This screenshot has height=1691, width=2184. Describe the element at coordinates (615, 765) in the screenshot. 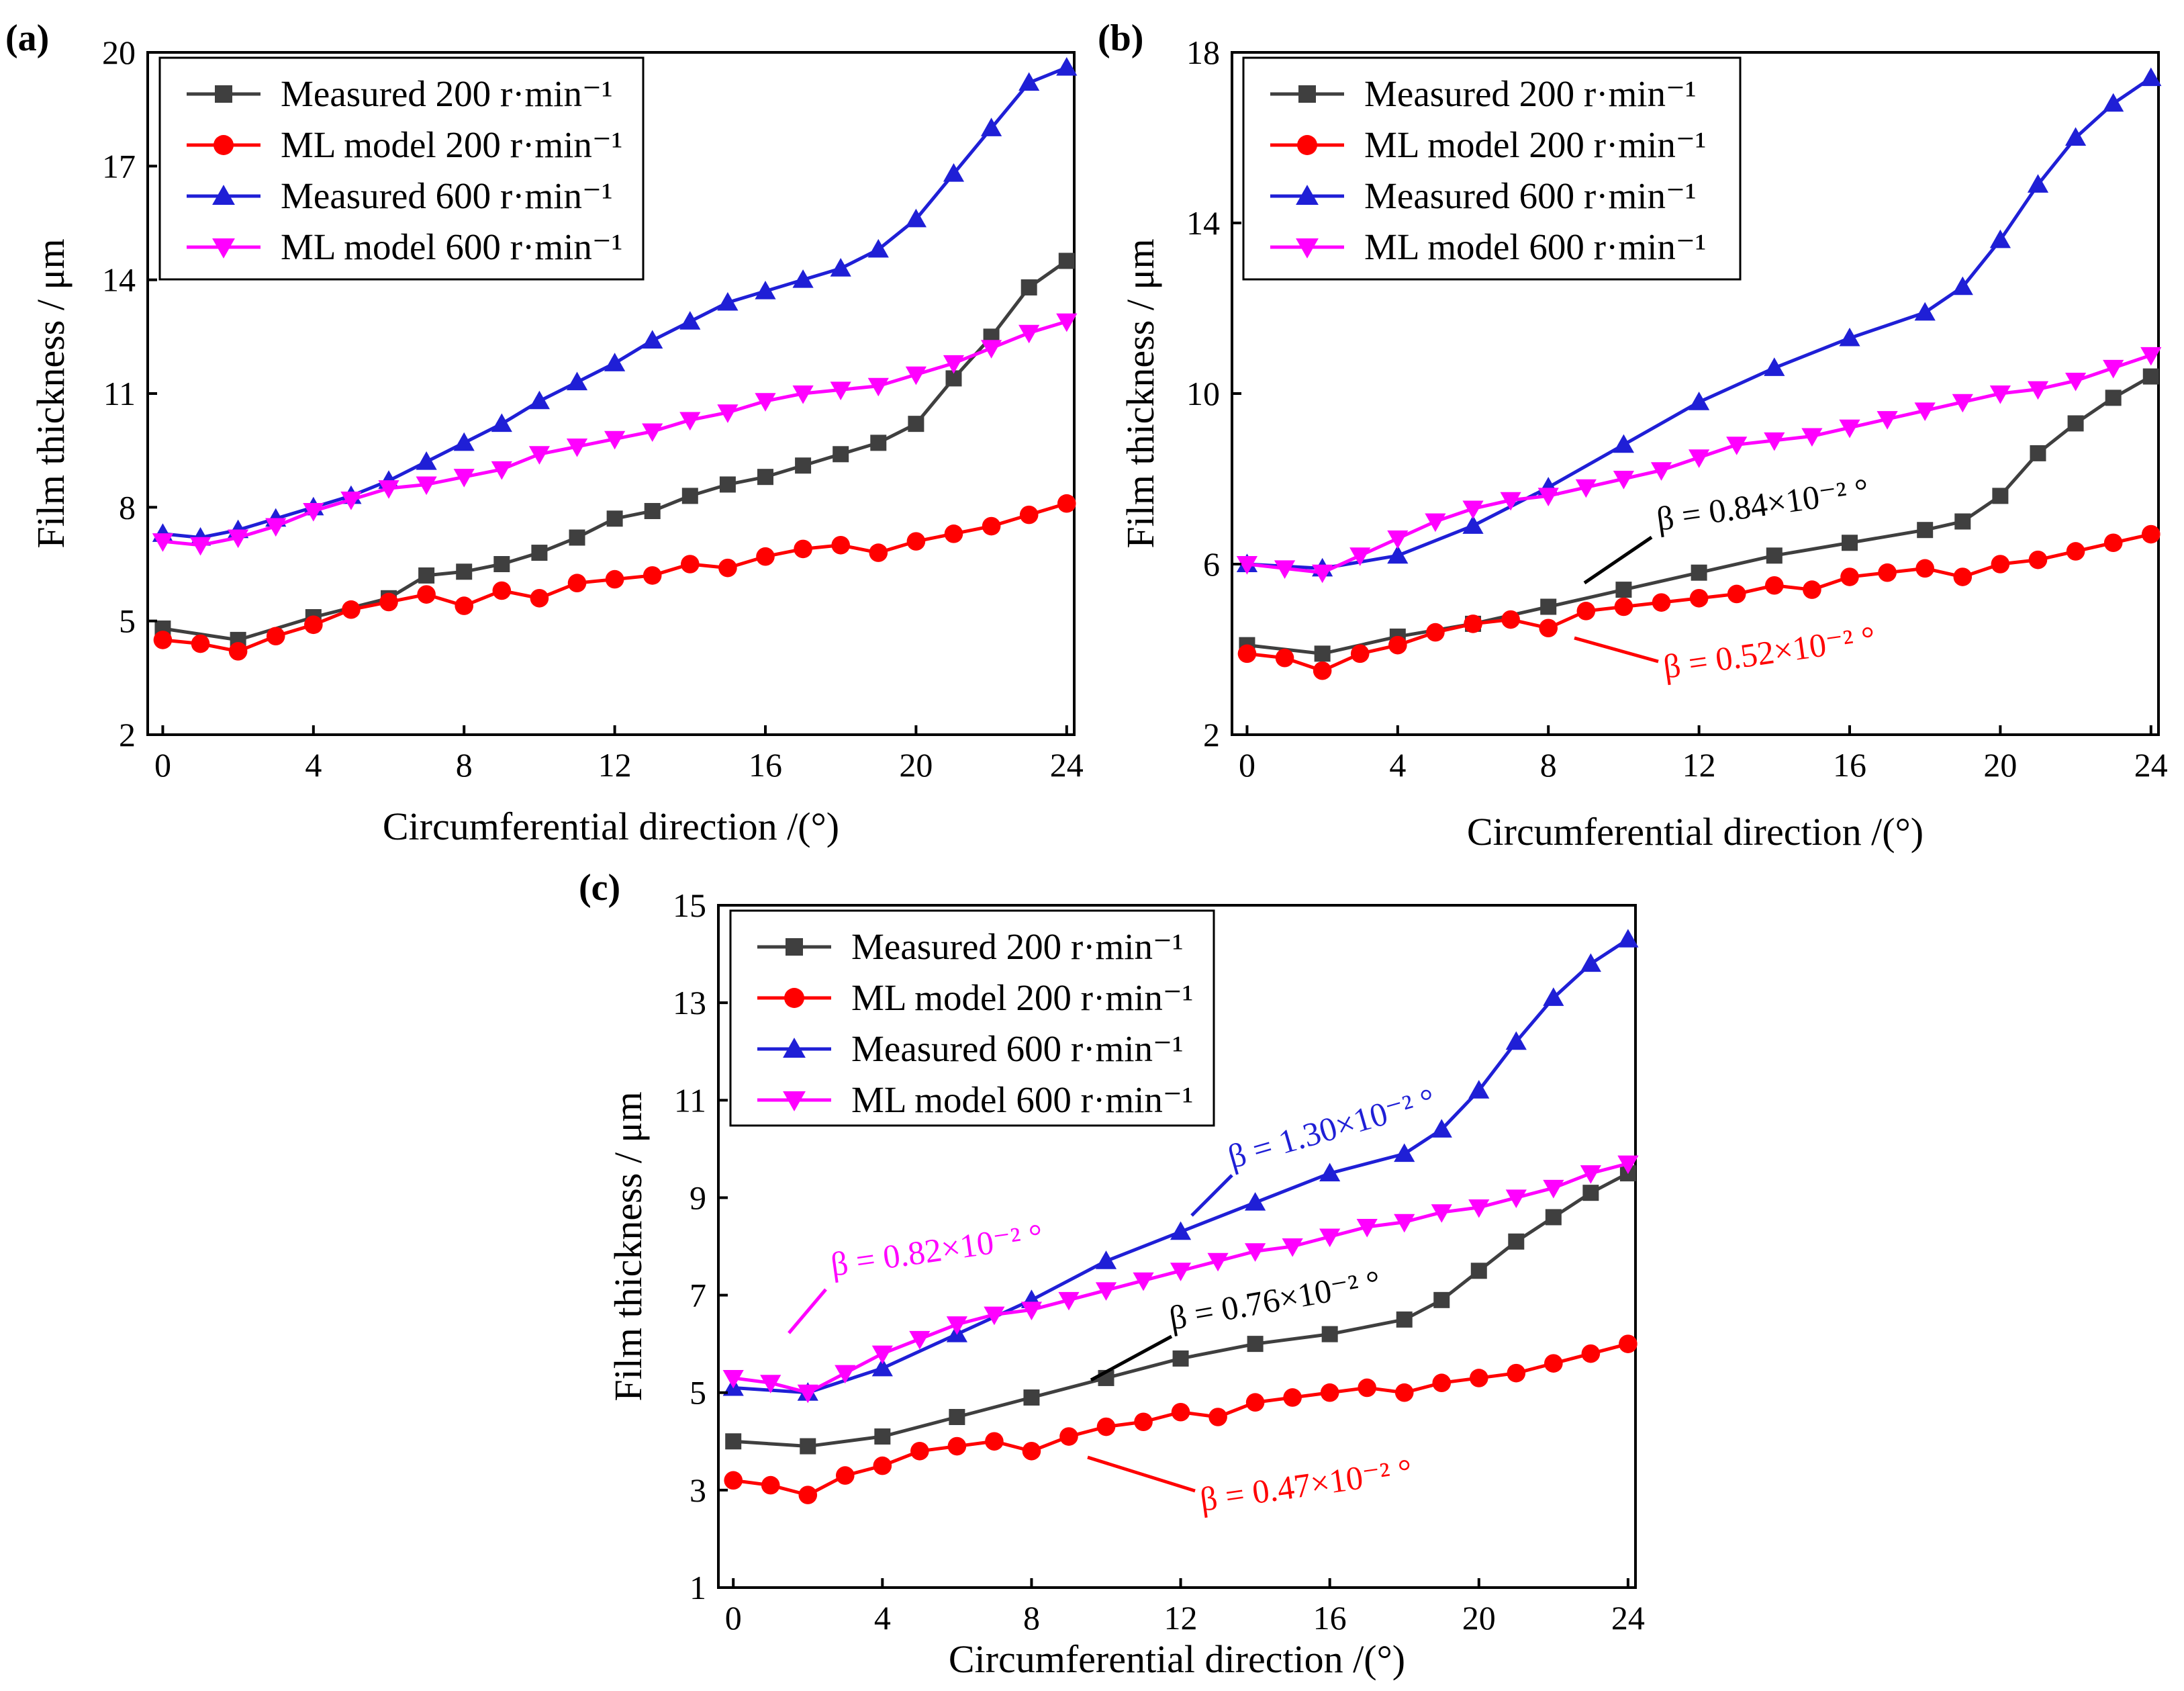

I see `x-tick-label: 12` at that location.